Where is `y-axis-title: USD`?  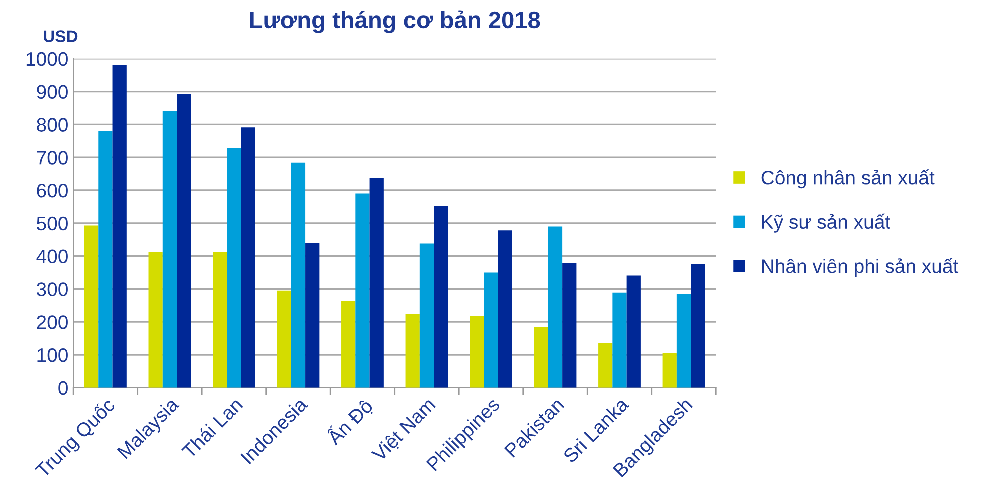 y-axis-title: USD is located at coordinates (61, 36).